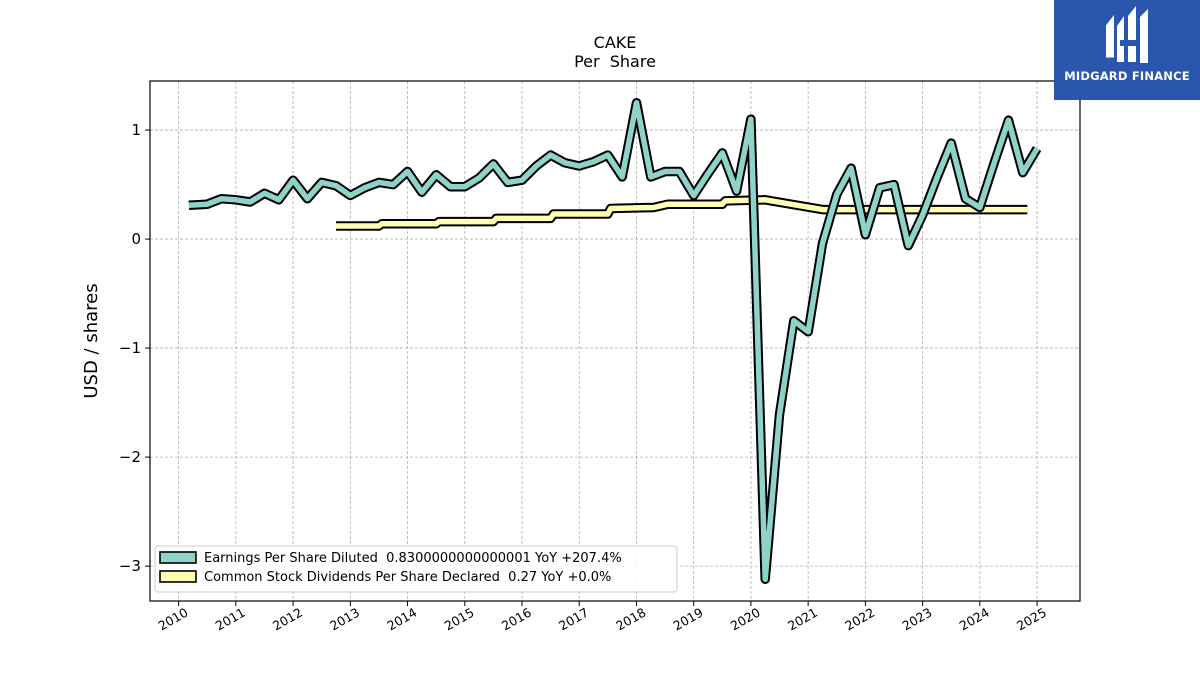 The height and width of the screenshot is (675, 1200). Describe the element at coordinates (130, 457) in the screenshot. I see `y-tick-label: −2` at that location.